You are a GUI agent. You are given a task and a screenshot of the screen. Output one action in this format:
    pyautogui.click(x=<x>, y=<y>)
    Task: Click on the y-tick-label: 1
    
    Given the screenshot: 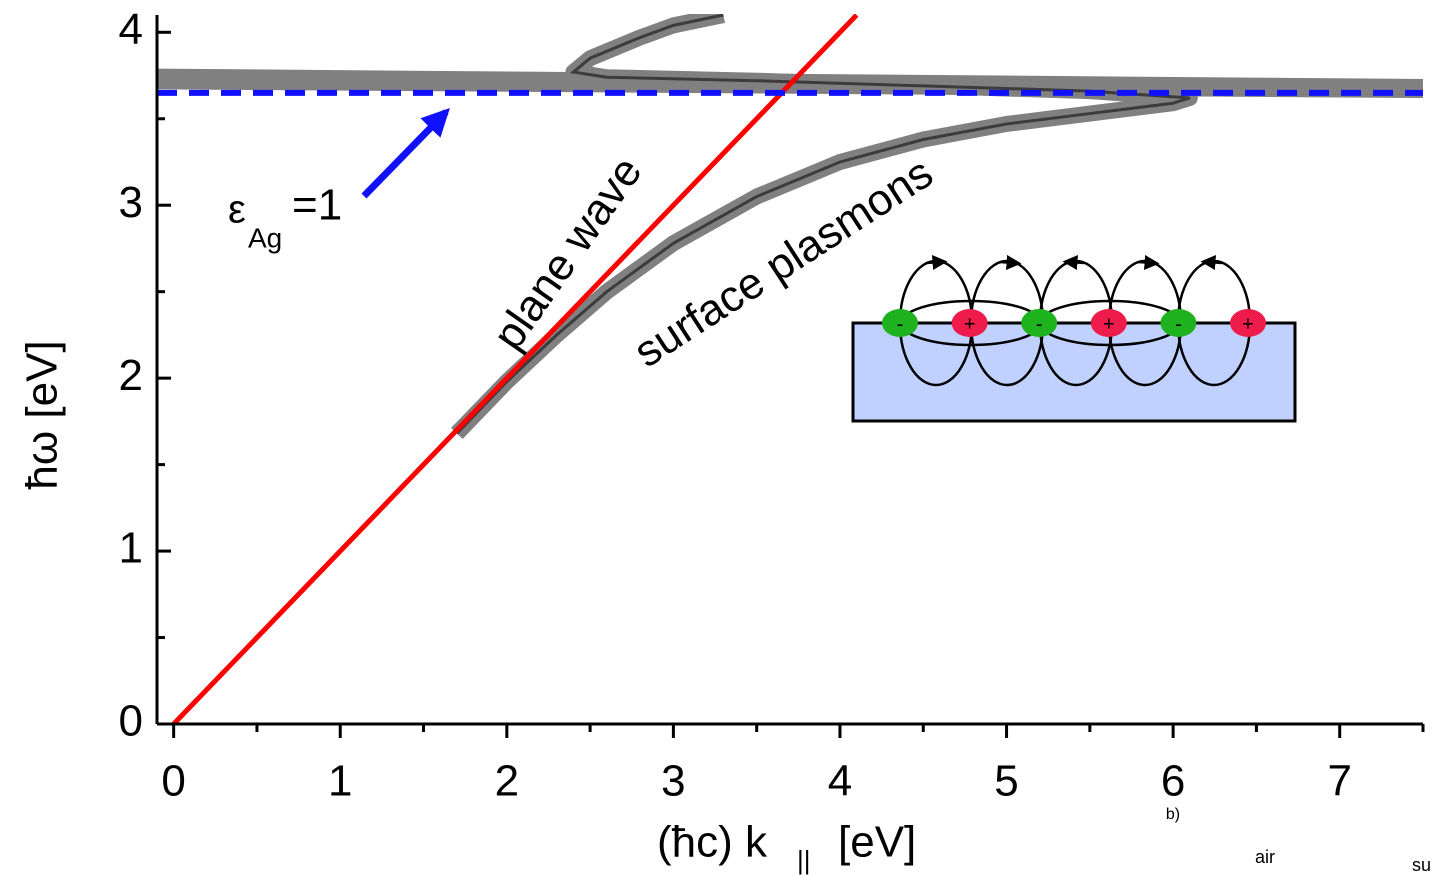 What is the action you would take?
    pyautogui.click(x=131, y=548)
    